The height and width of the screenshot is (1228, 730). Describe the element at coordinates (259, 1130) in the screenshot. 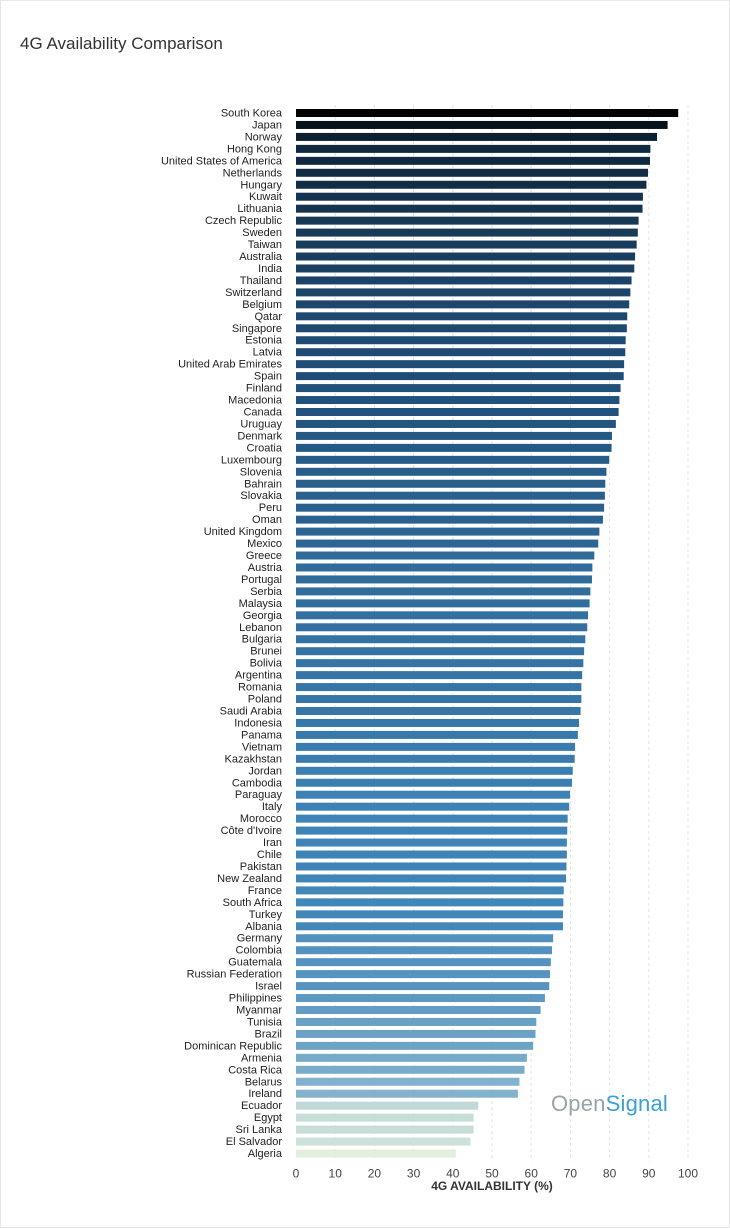

I see `category-label: Sri Lanka` at that location.